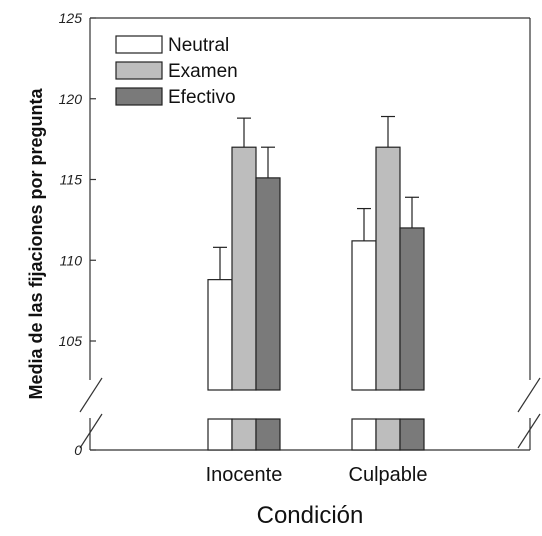 The height and width of the screenshot is (536, 542). I want to click on legend-swatch-efectivo, so click(139, 96).